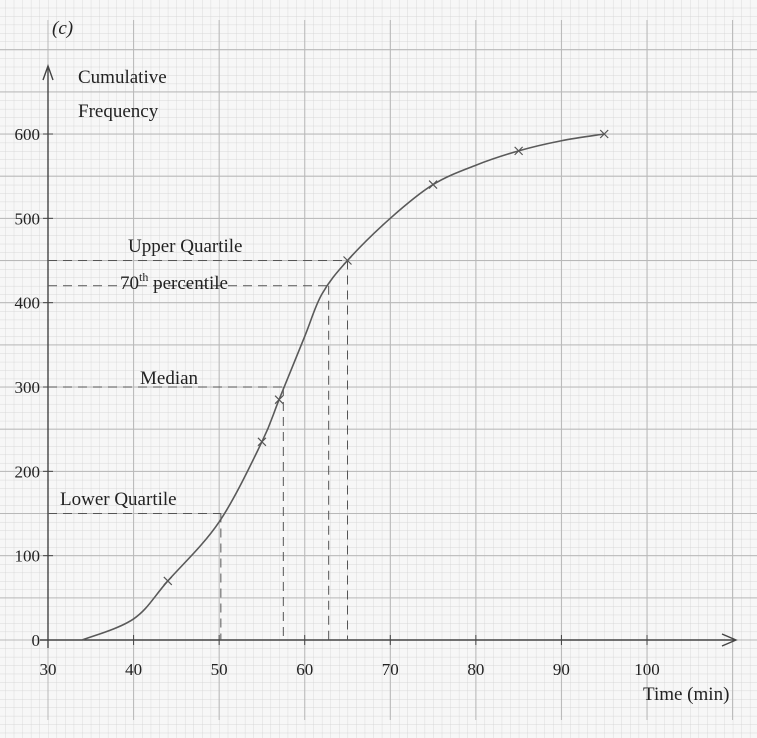 The image size is (757, 738). I want to click on annotation-label: Upper Quartile, so click(185, 246).